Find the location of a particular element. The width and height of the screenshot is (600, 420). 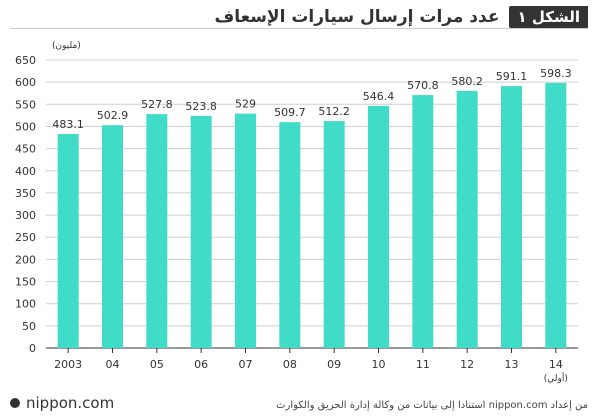

x-tick-label: 05 is located at coordinates (157, 364).